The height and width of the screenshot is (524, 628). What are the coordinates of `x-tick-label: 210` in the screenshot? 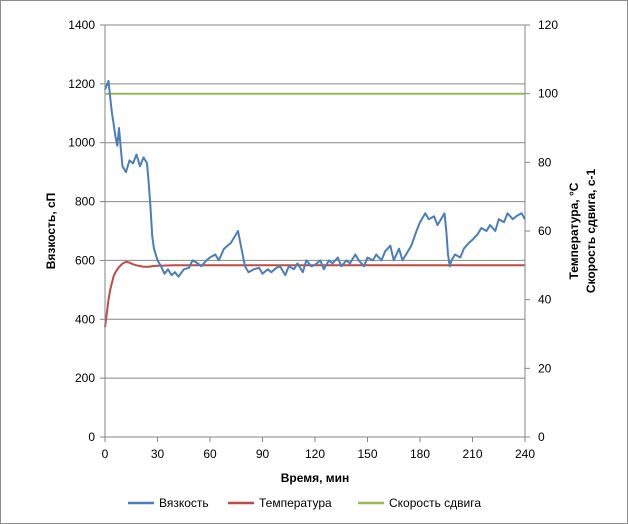 It's located at (472, 454).